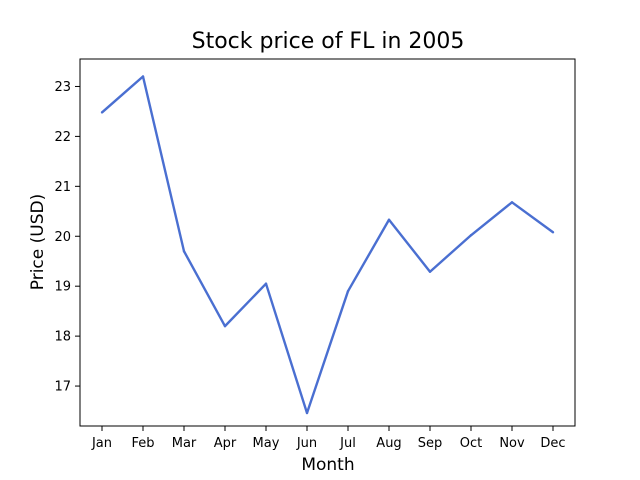  I want to click on x-tick-label: Sep, so click(430, 443).